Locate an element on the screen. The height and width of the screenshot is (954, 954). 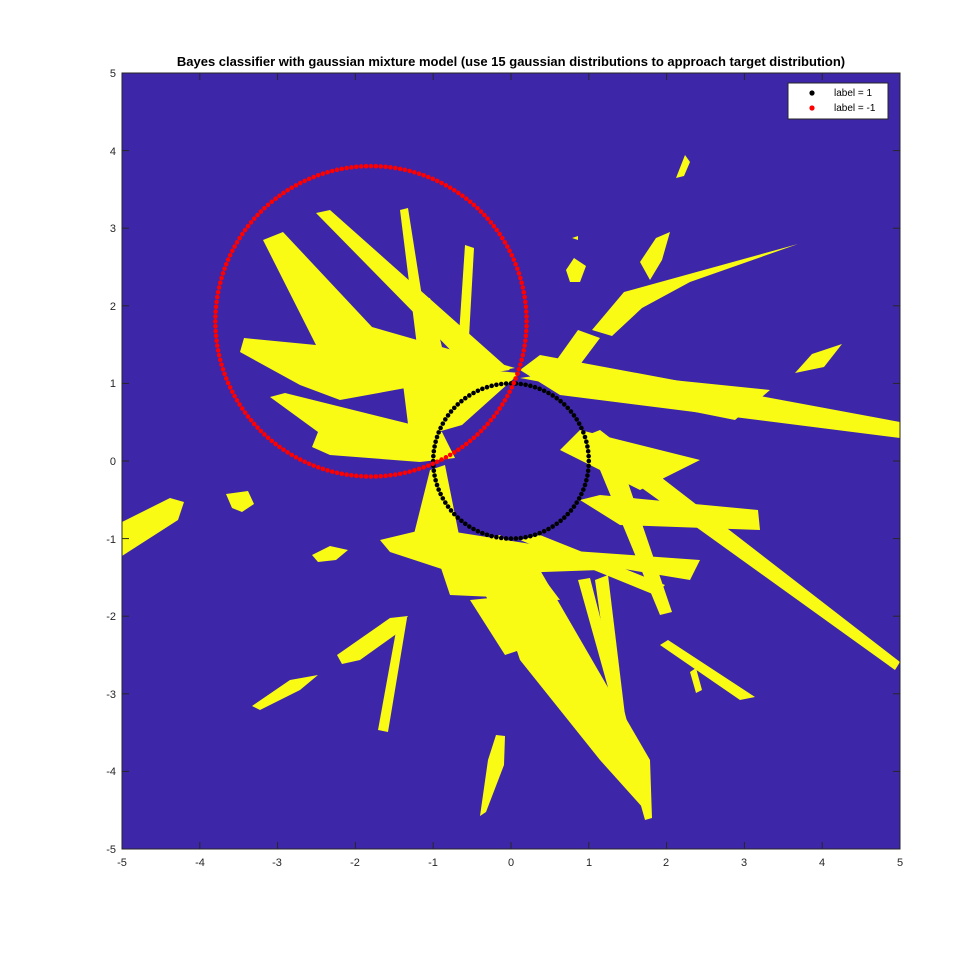
legend-marker-label-minus1 is located at coordinates (812, 108).